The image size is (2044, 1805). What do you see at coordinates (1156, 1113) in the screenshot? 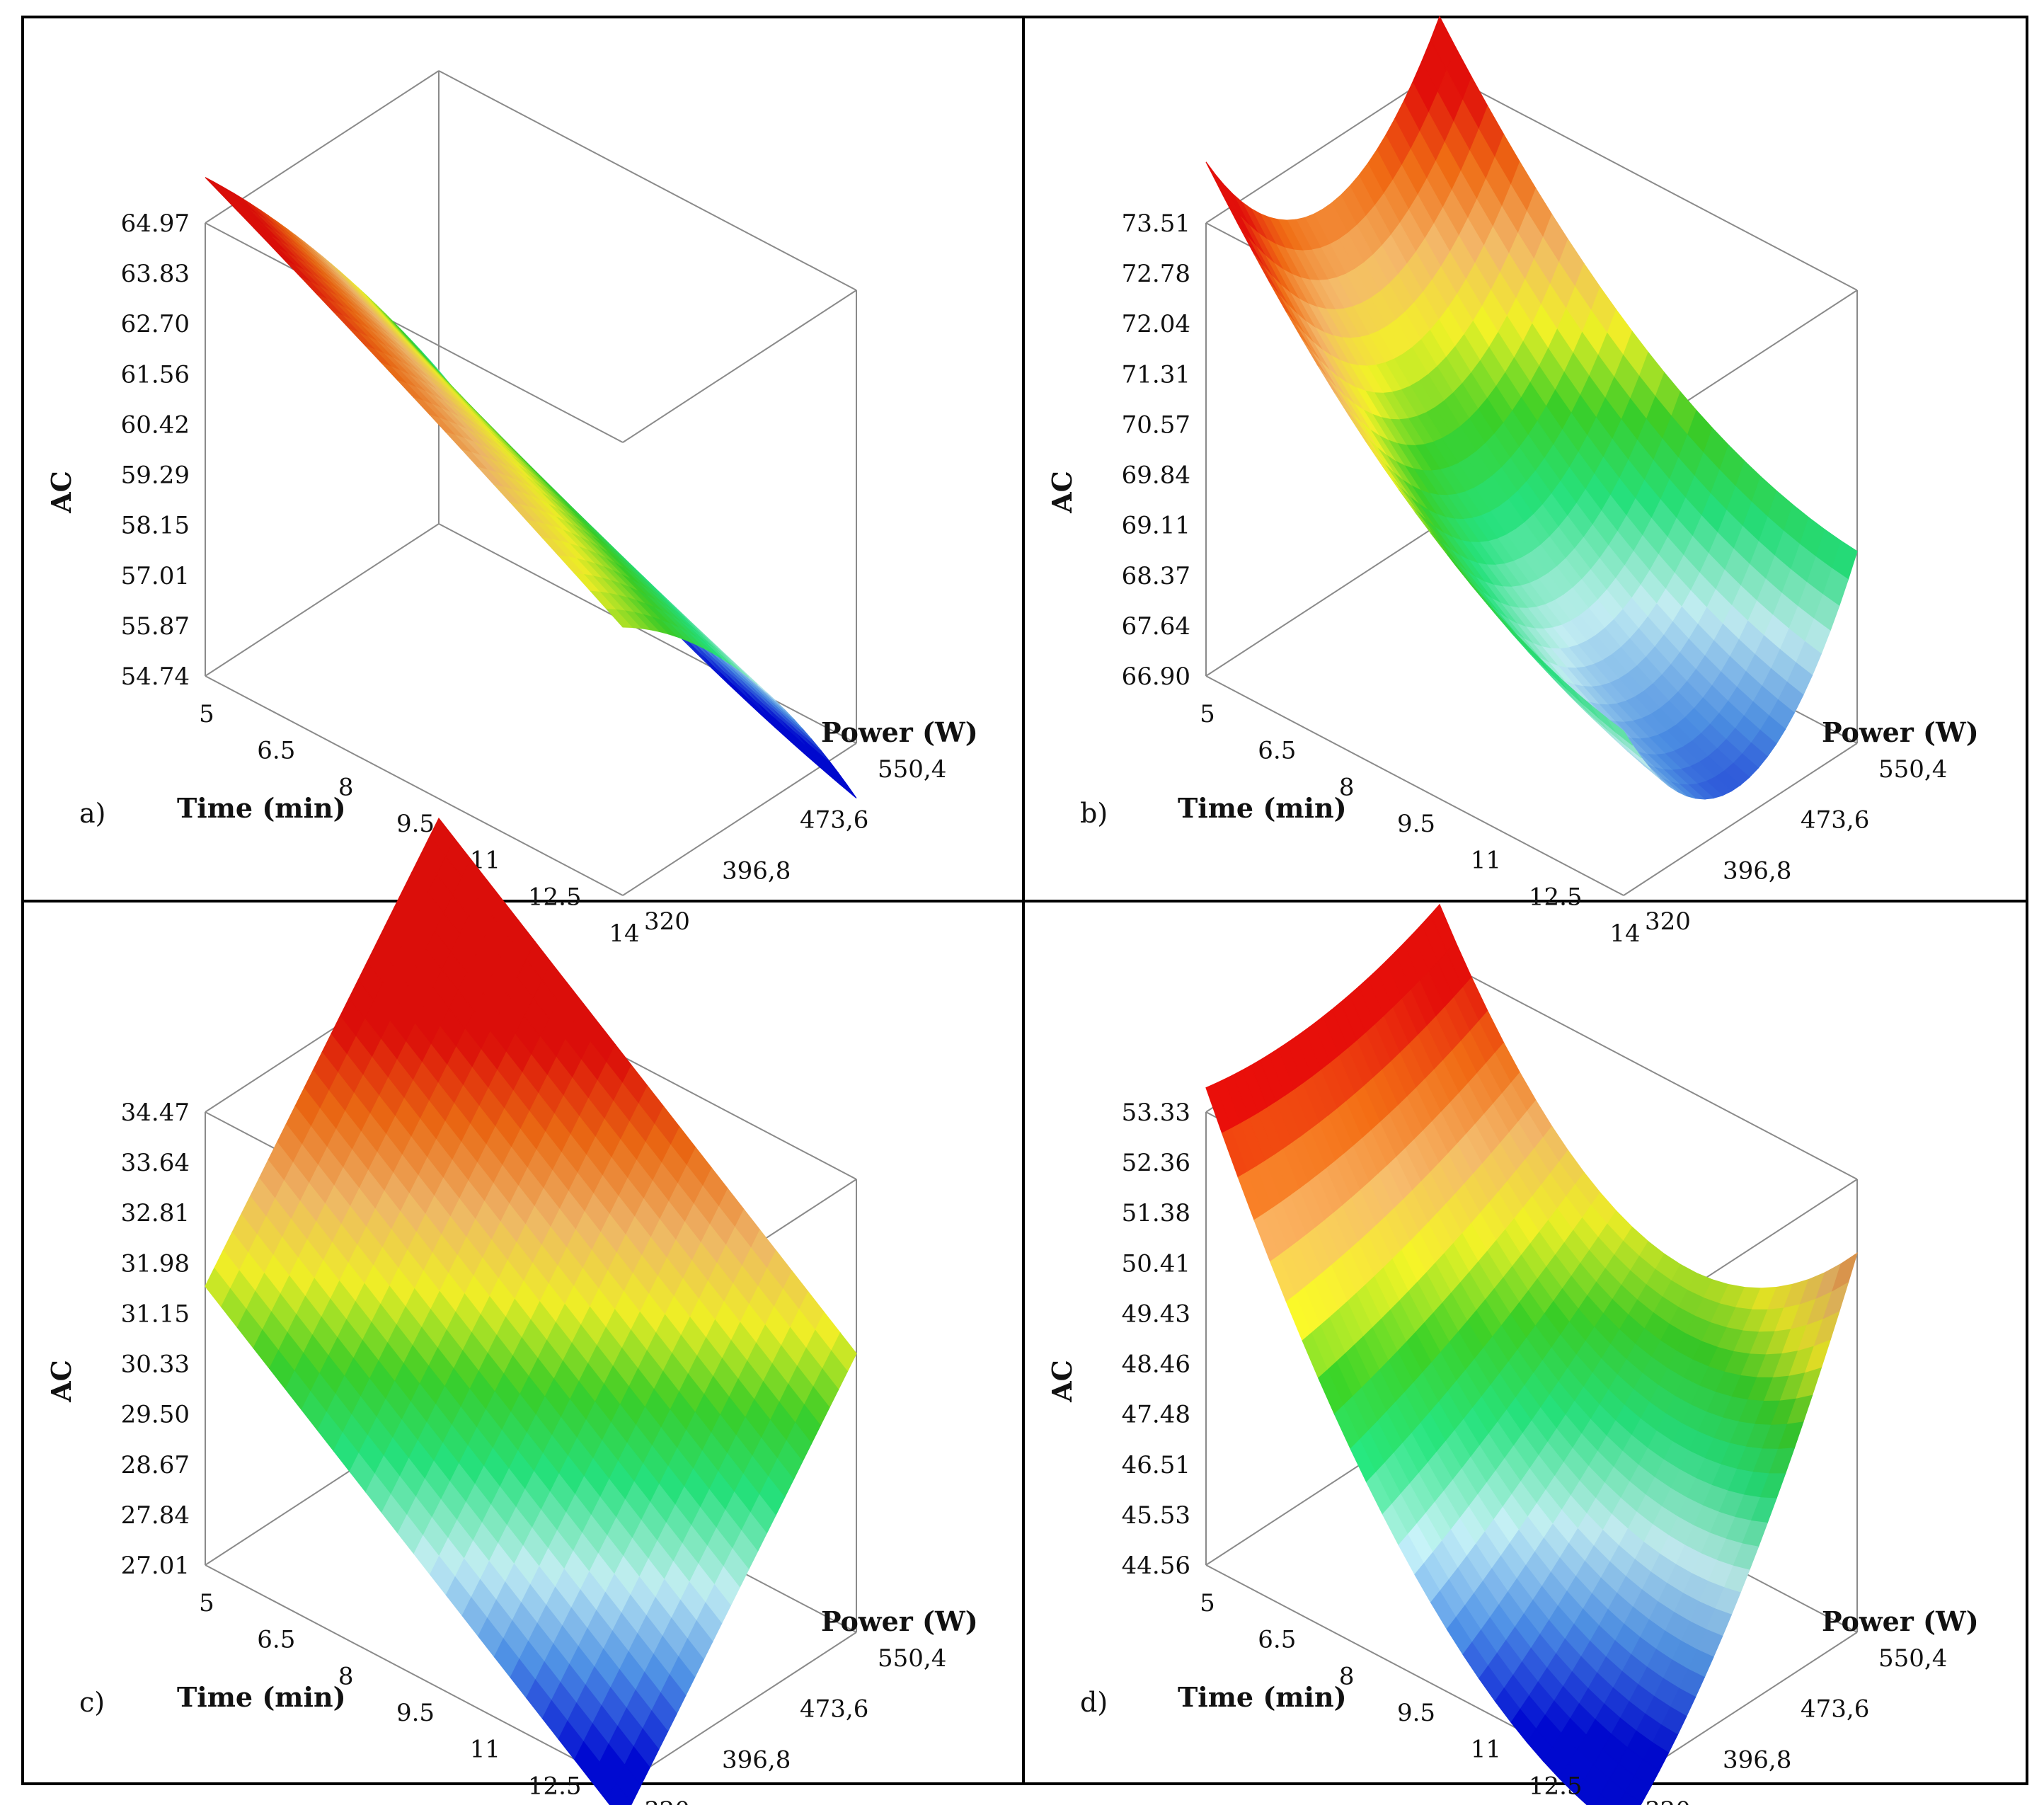
I see `z-tick-label: 53.33` at bounding box center [1156, 1113].